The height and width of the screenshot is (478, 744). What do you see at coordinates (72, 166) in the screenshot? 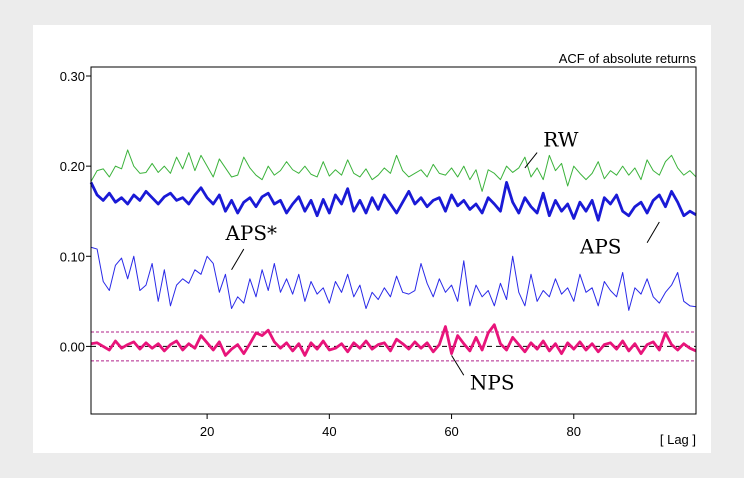
I see `y-tick-label: 0.20` at bounding box center [72, 166].